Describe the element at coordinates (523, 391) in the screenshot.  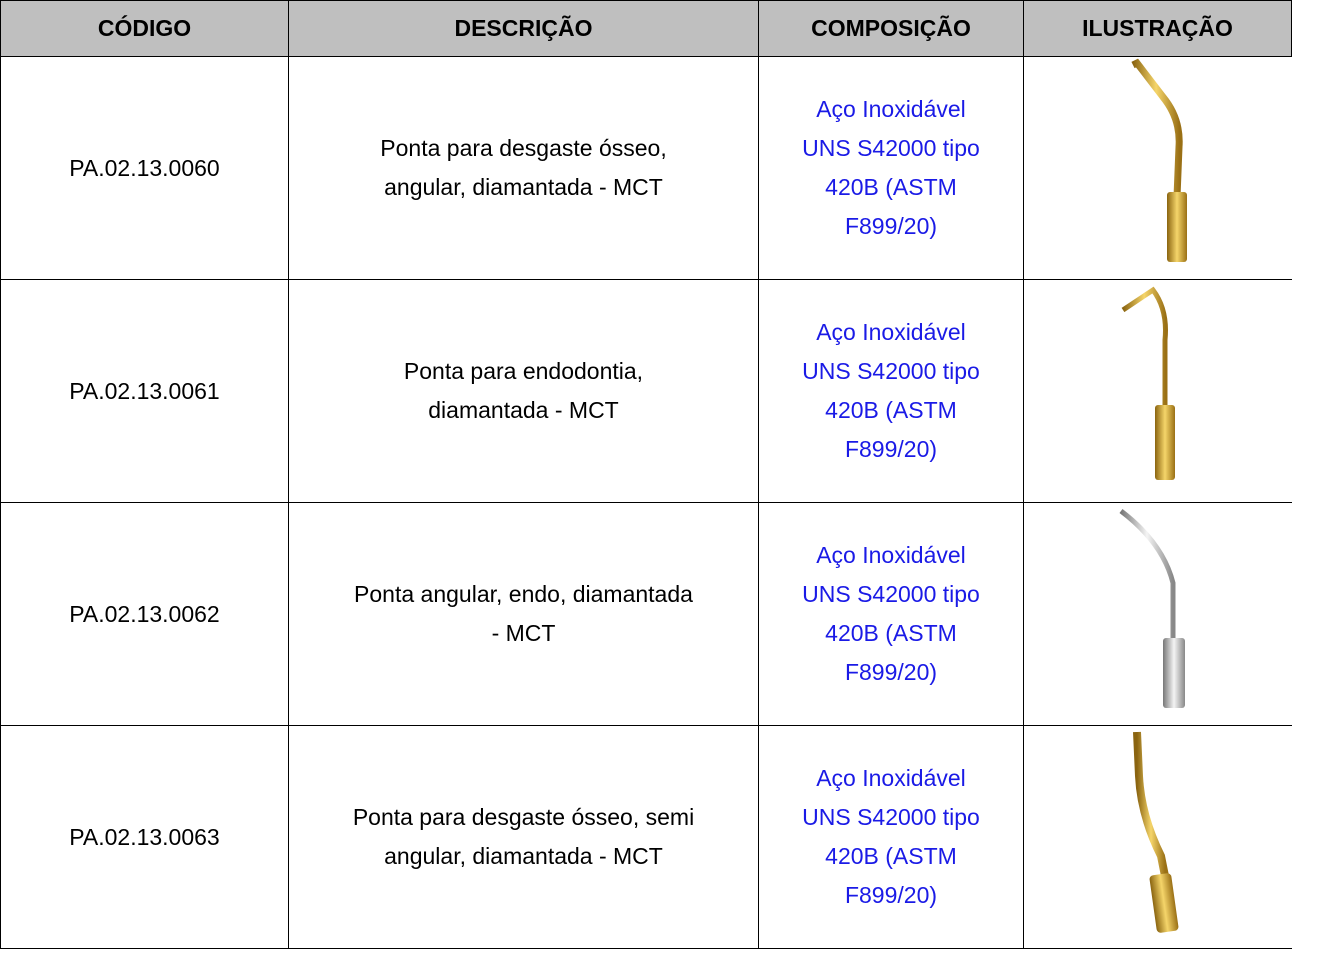
I see `description-cell: Ponta para endodontia, diamantada - MCT` at that location.